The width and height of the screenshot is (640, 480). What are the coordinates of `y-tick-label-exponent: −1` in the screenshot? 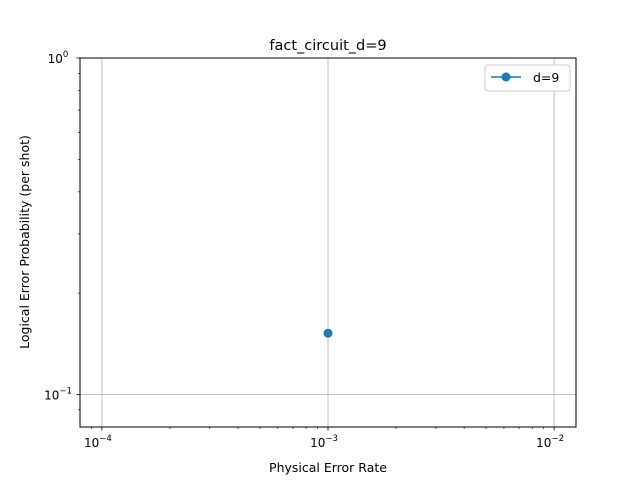 It's located at (65, 391).